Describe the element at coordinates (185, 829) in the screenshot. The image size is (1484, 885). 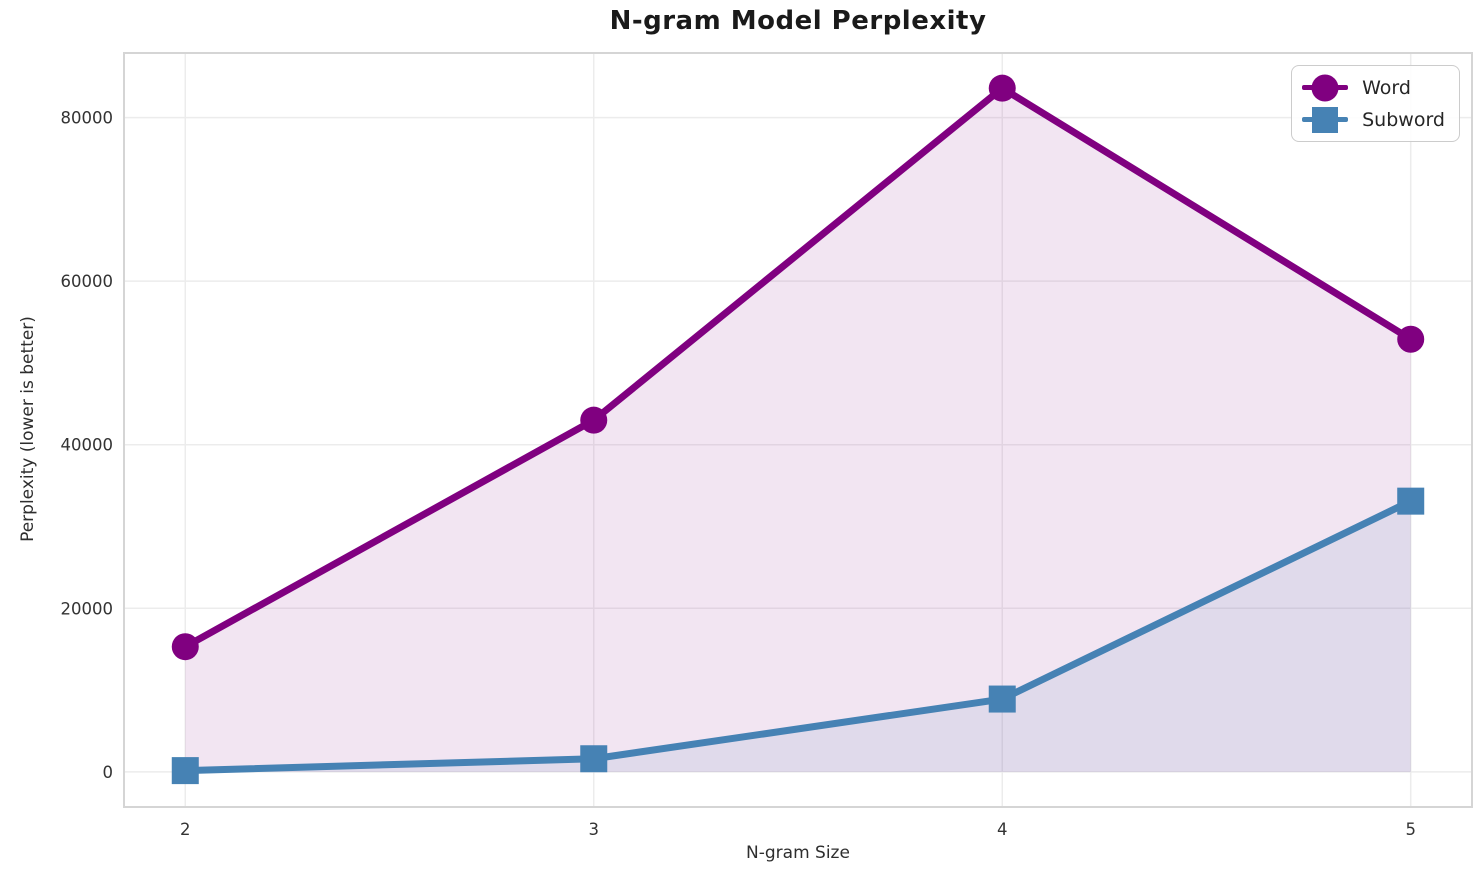
I see `x-tick-label: 2` at that location.